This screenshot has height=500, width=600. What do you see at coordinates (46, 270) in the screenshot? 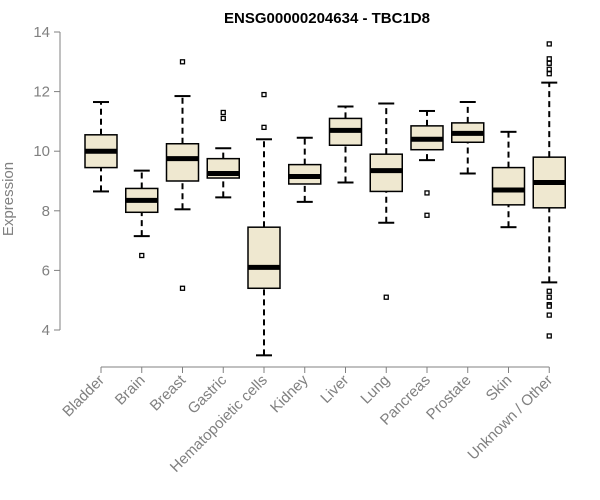
I see `y-tick-label: 6` at bounding box center [46, 270].